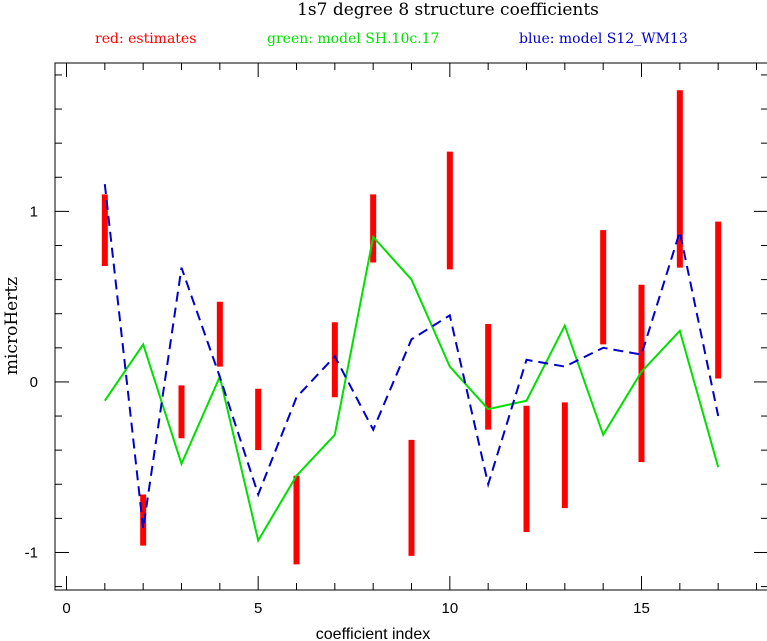  What do you see at coordinates (449, 608) in the screenshot?
I see `x-tick-label: 10` at bounding box center [449, 608].